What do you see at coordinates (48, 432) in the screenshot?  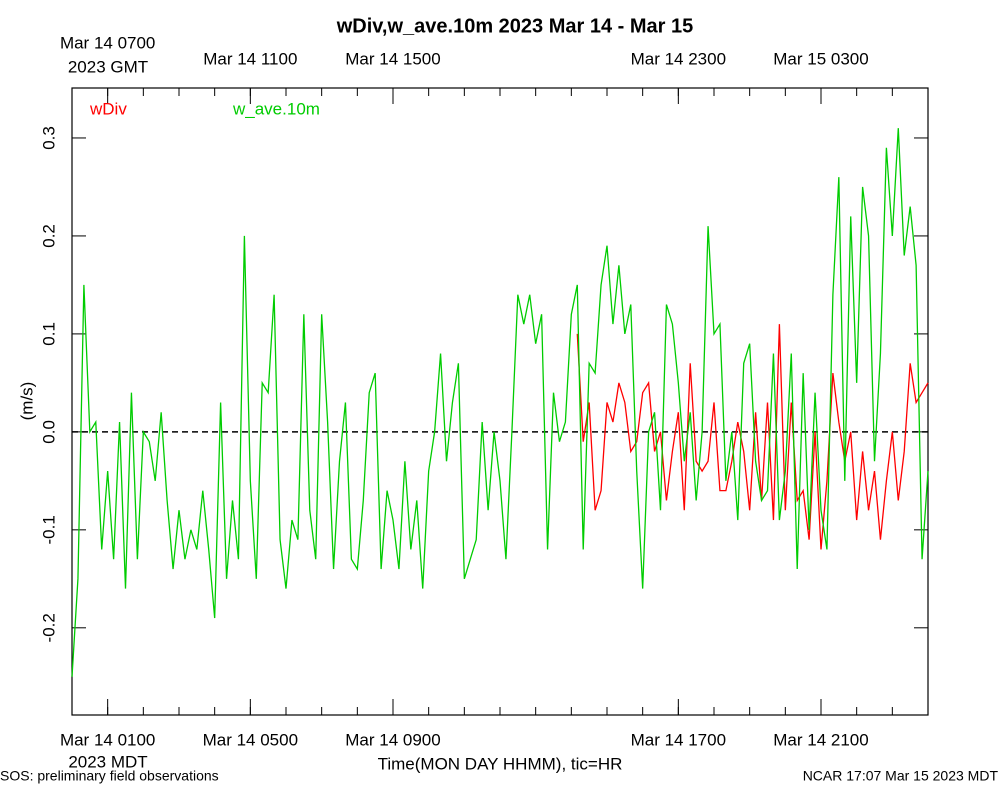 I see `y-tick-label: 0.0` at bounding box center [48, 432].